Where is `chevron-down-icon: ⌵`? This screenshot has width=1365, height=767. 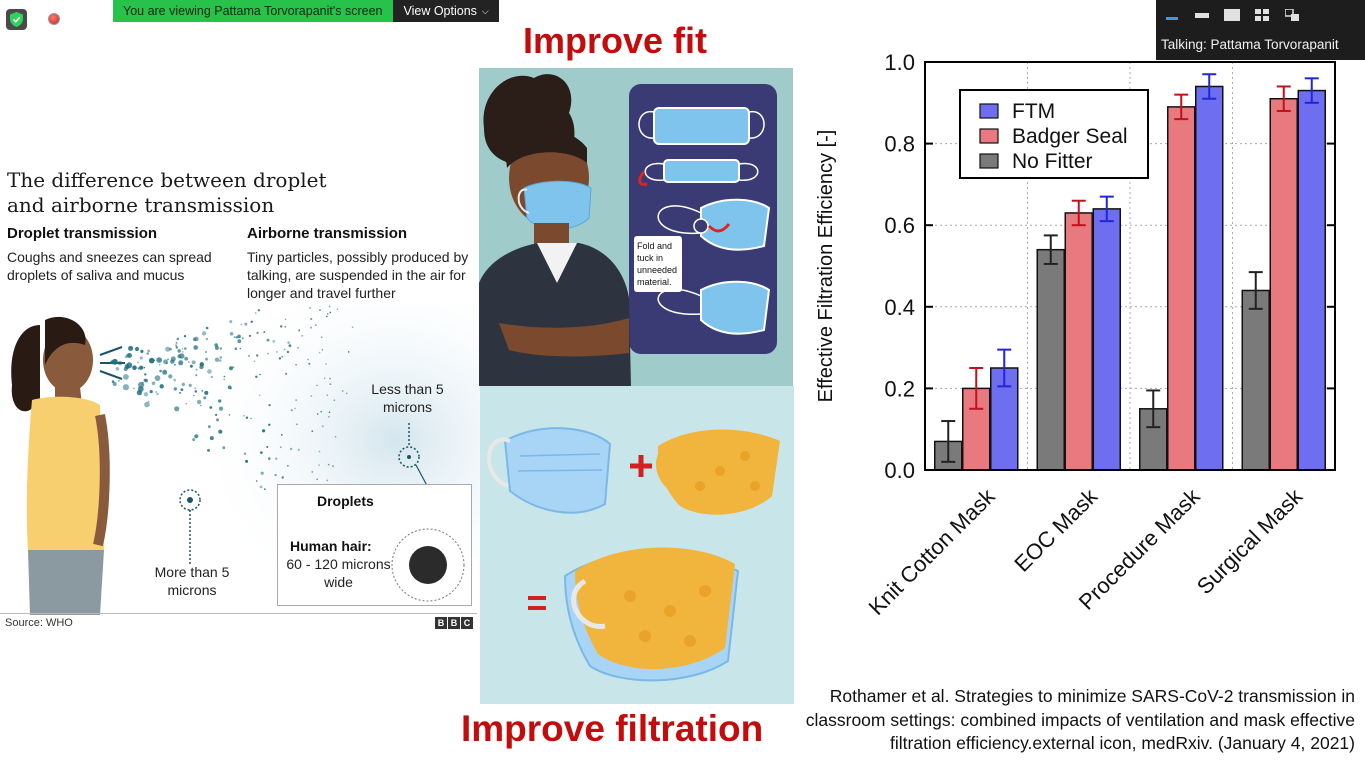 chevron-down-icon: ⌵ is located at coordinates (485, 11).